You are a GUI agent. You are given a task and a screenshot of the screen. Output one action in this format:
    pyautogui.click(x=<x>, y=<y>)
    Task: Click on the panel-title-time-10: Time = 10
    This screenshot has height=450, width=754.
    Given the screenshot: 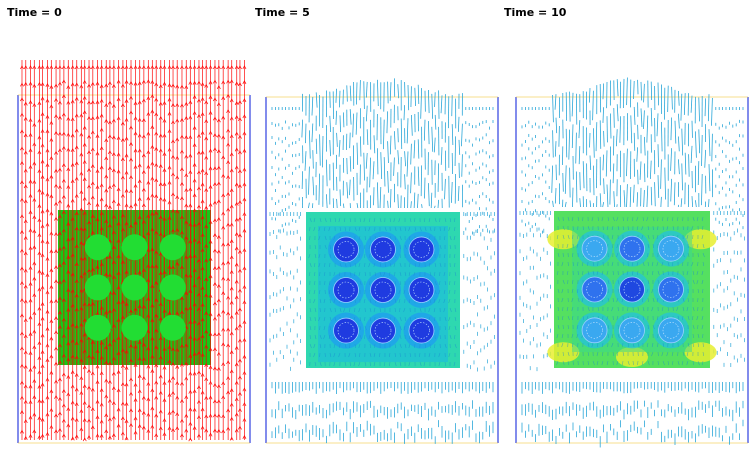 What is the action you would take?
    pyautogui.click(x=535, y=12)
    